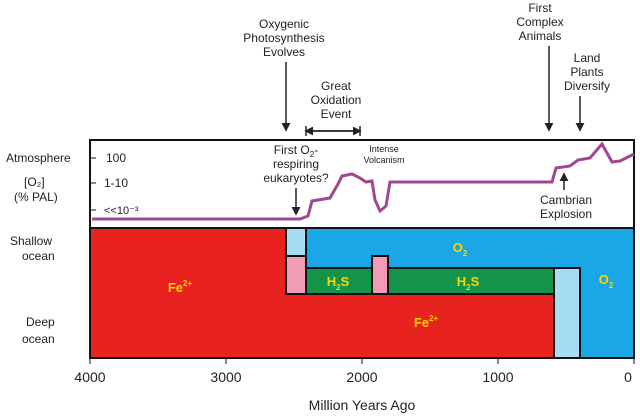 Image resolution: width=640 pixels, height=420 pixels. Describe the element at coordinates (336, 114) in the screenshot. I see `goe-label-3: Event` at that location.